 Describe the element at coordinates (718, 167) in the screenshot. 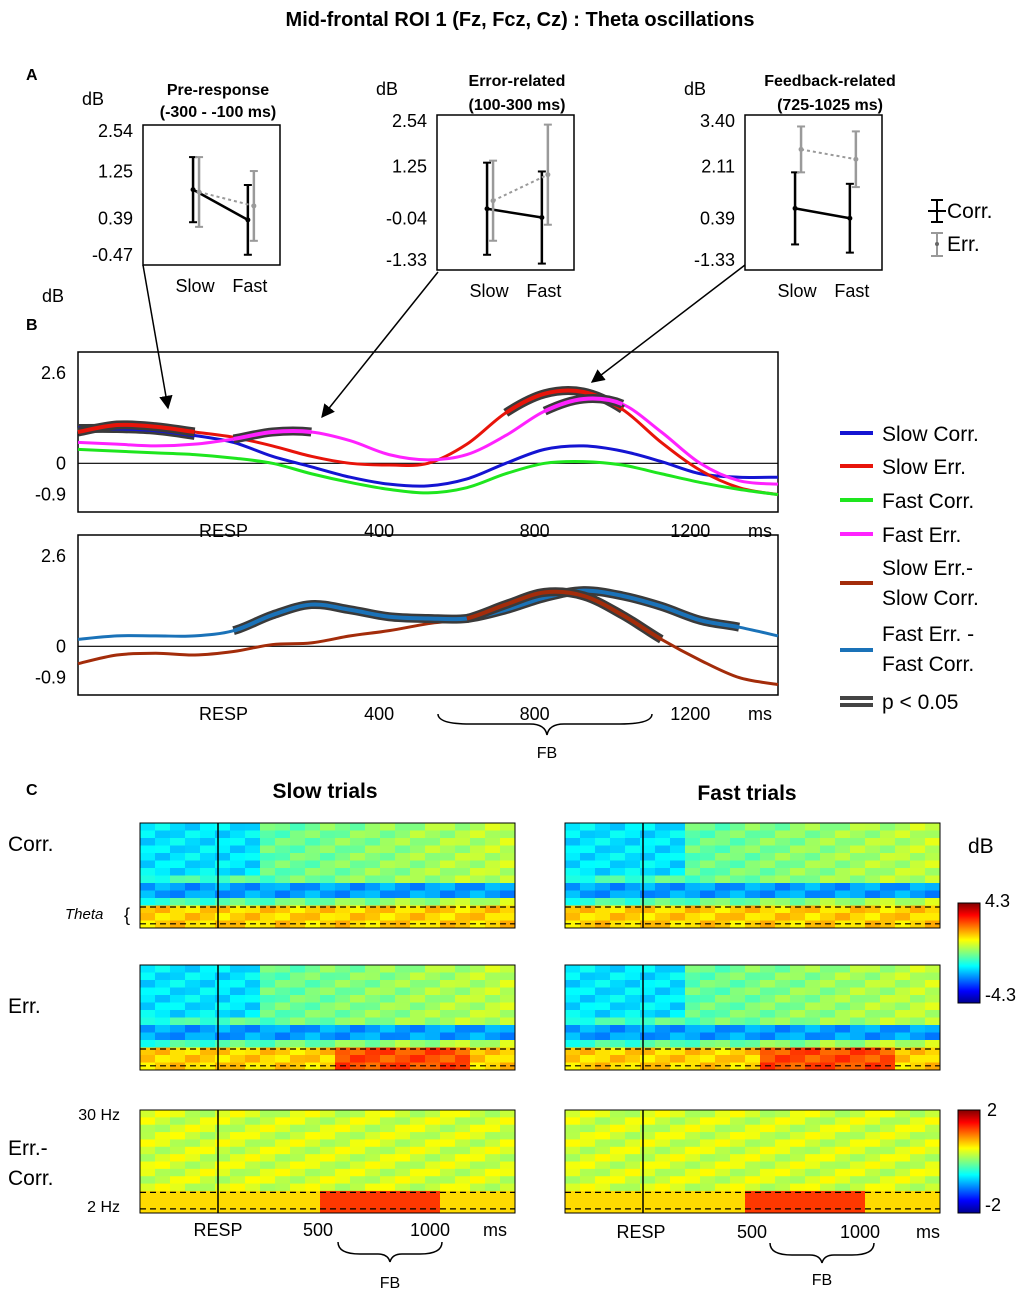

I see `mini-ytick: 2.11` at that location.